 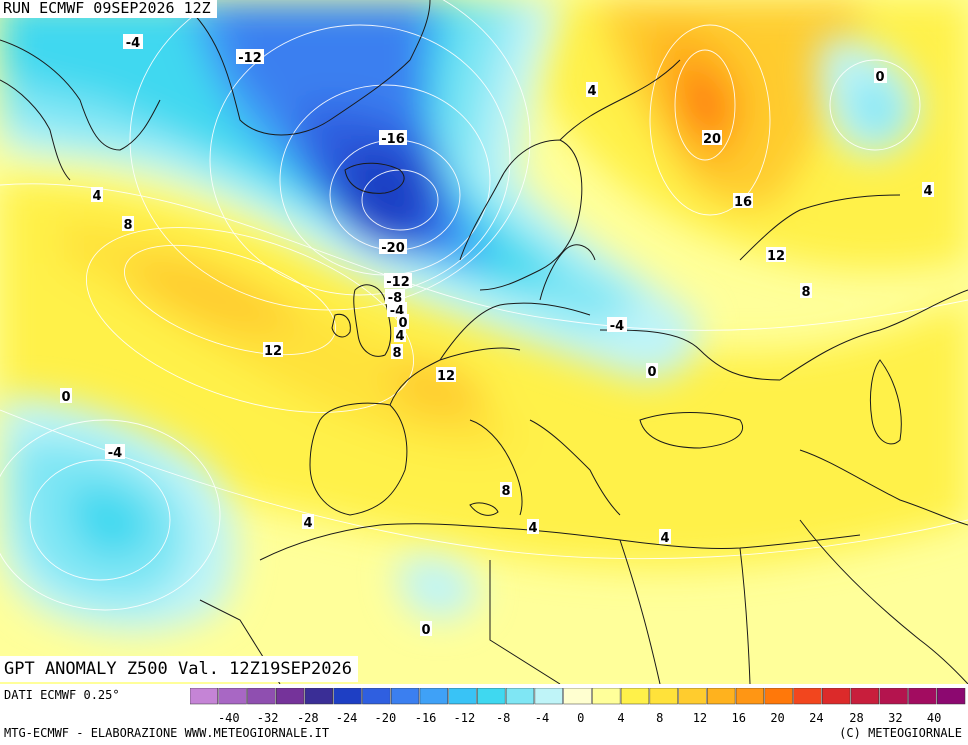 What do you see at coordinates (580, 718) in the screenshot?
I see `legend-tick-label: 0` at bounding box center [580, 718].